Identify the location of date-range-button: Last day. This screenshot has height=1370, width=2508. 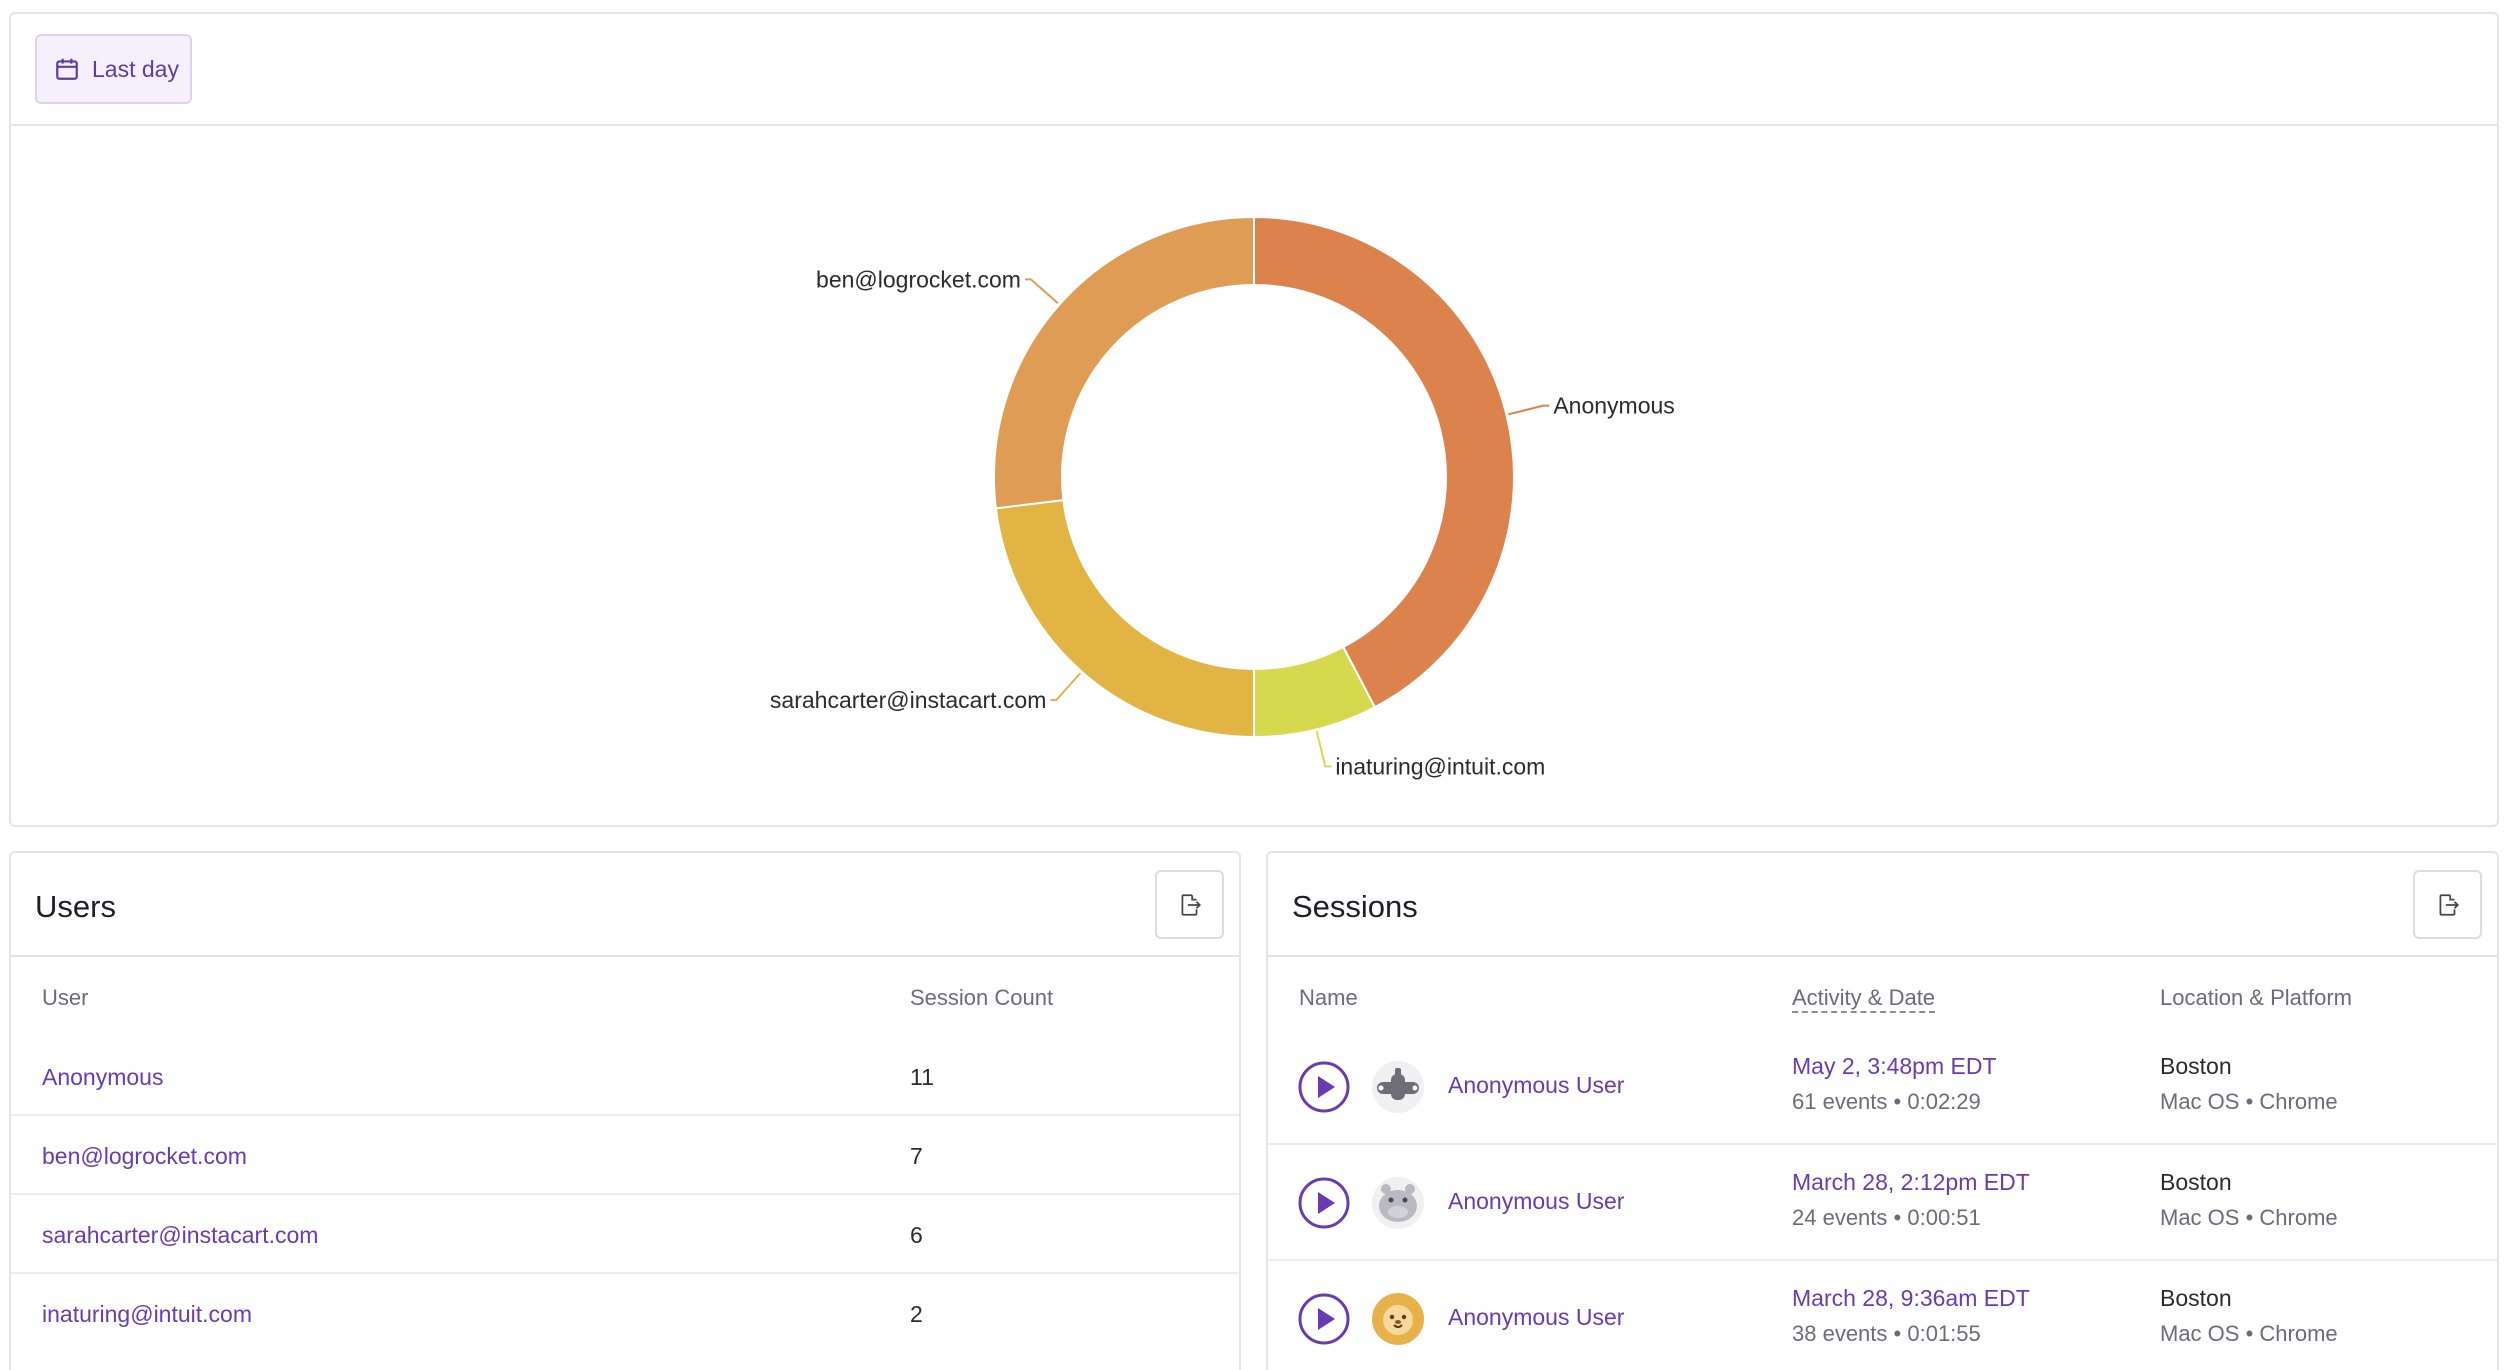
(113, 69).